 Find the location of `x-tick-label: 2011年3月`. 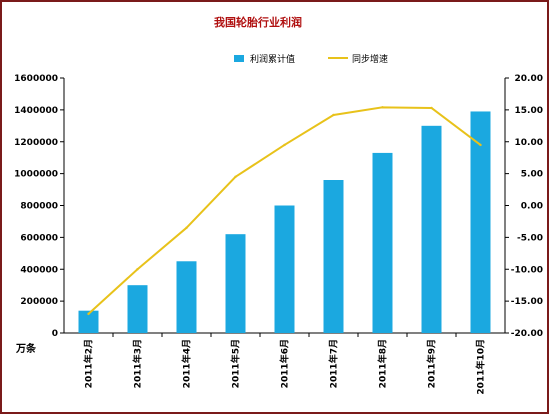

x-tick-label: 2011年3月 is located at coordinates (138, 363).